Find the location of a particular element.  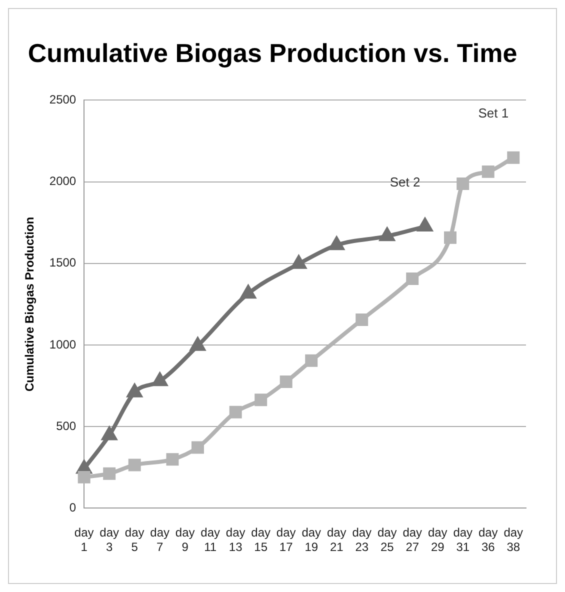

text: Set 1 is located at coordinates (493, 113).